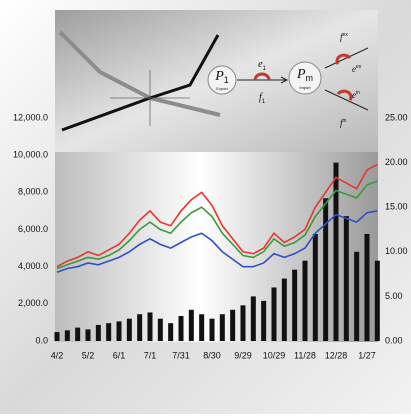 Image resolution: width=411 pixels, height=419 pixels. I want to click on port-label: ein, so click(356, 95).